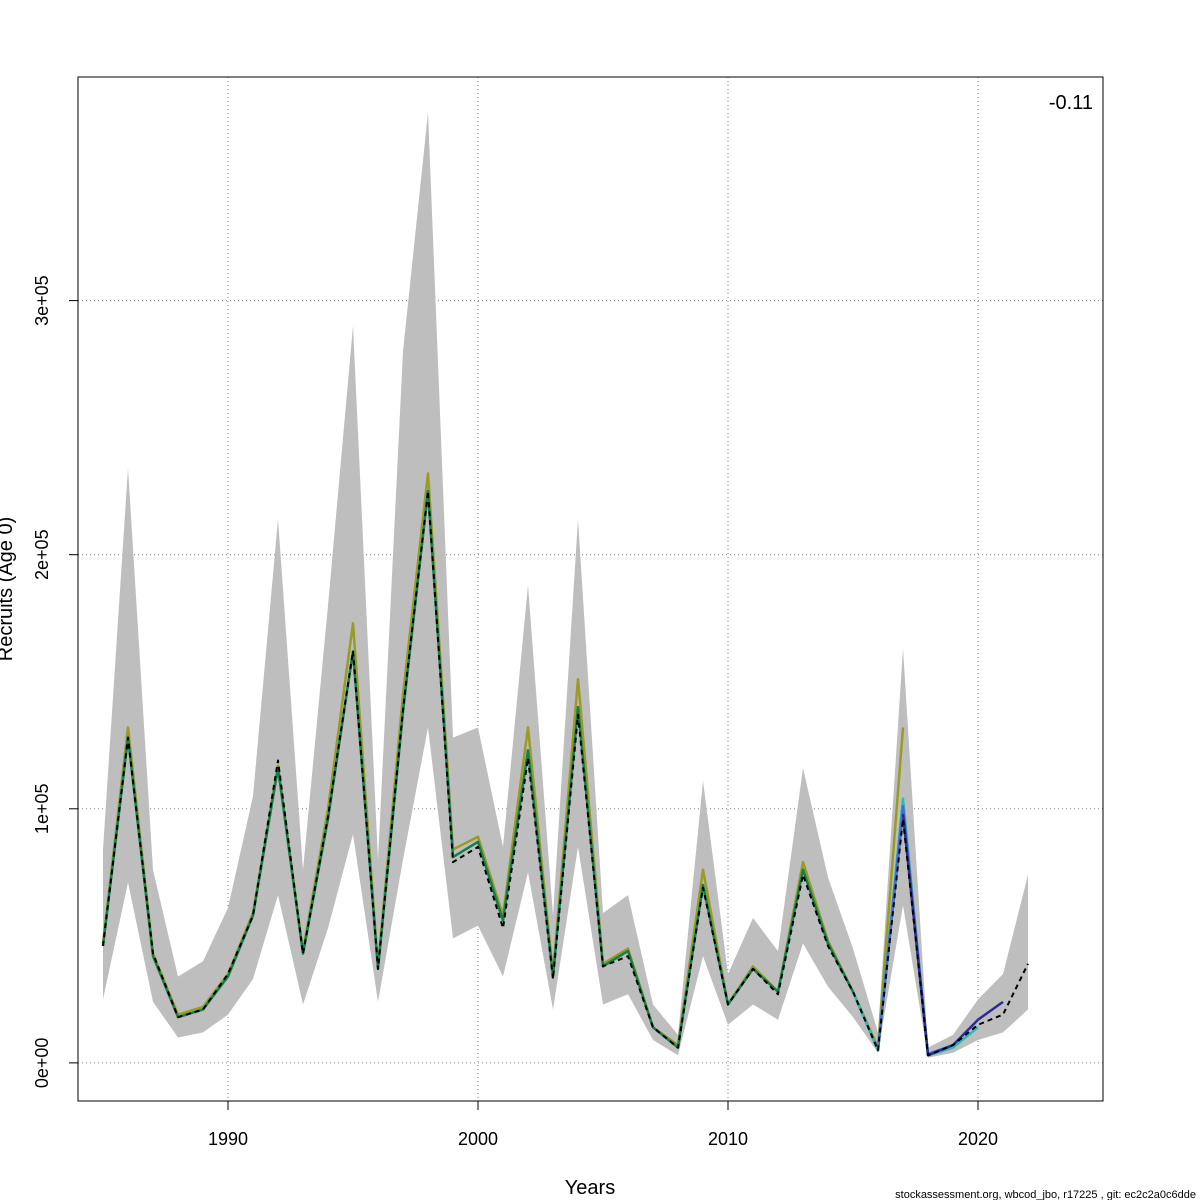 The width and height of the screenshot is (1200, 1200). I want to click on x-axis-title: Years, so click(590, 1188).